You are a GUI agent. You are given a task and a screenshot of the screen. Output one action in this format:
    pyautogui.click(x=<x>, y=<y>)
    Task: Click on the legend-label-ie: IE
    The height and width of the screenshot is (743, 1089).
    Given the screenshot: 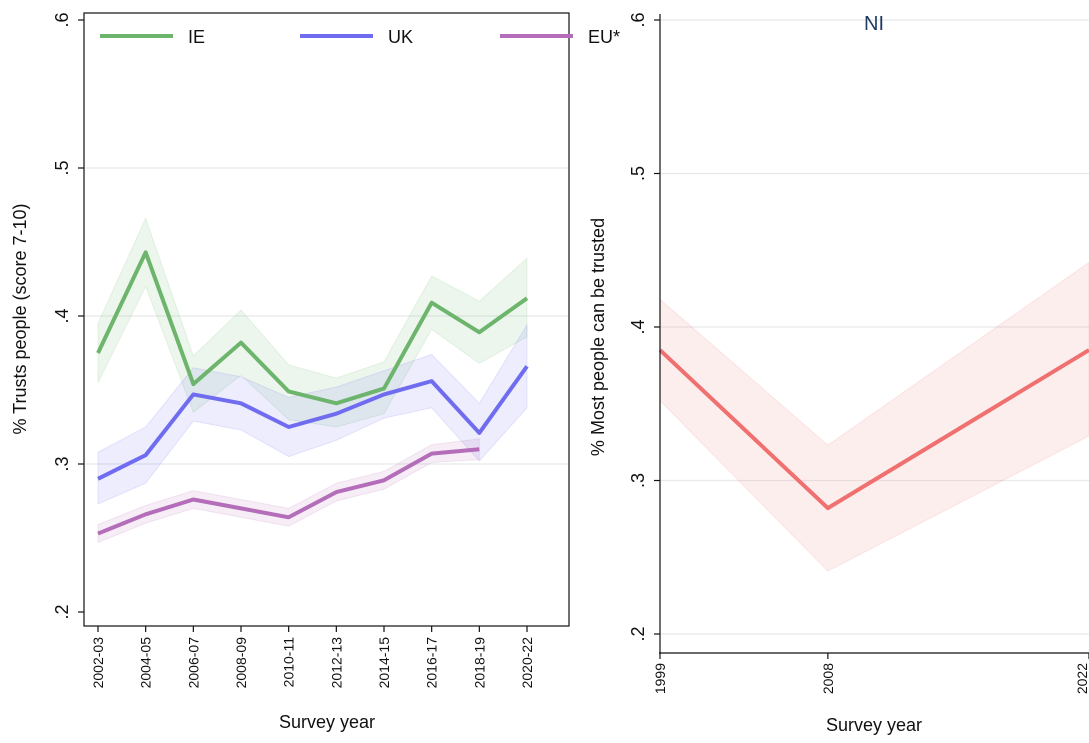 What is the action you would take?
    pyautogui.click(x=196, y=37)
    